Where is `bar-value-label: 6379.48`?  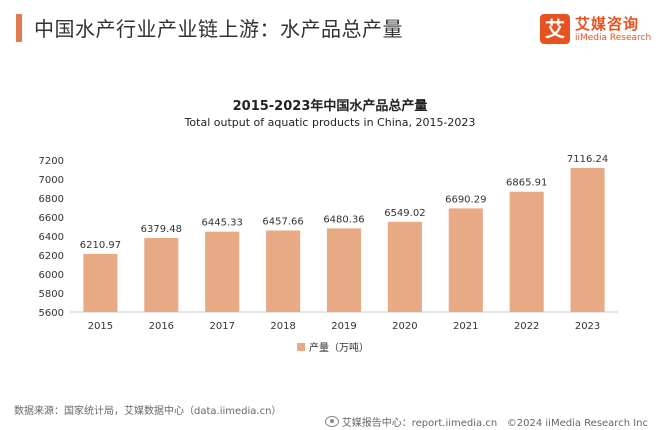 bar-value-label: 6379.48 is located at coordinates (161, 229).